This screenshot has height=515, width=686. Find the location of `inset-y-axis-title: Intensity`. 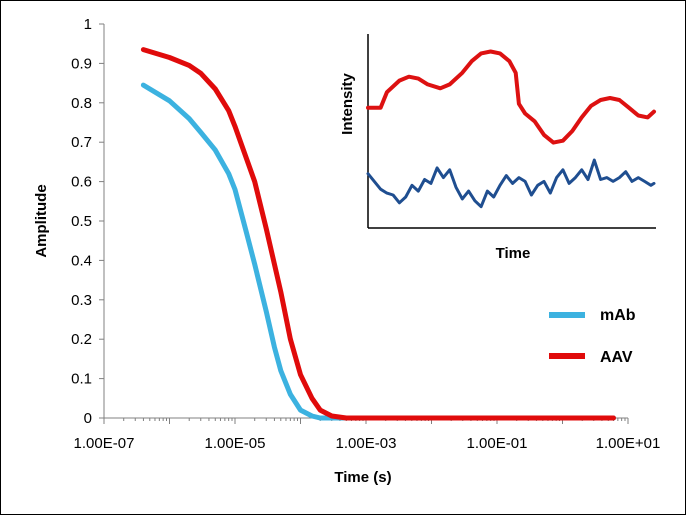

inset-y-axis-title: Intensity is located at coordinates (347, 104).